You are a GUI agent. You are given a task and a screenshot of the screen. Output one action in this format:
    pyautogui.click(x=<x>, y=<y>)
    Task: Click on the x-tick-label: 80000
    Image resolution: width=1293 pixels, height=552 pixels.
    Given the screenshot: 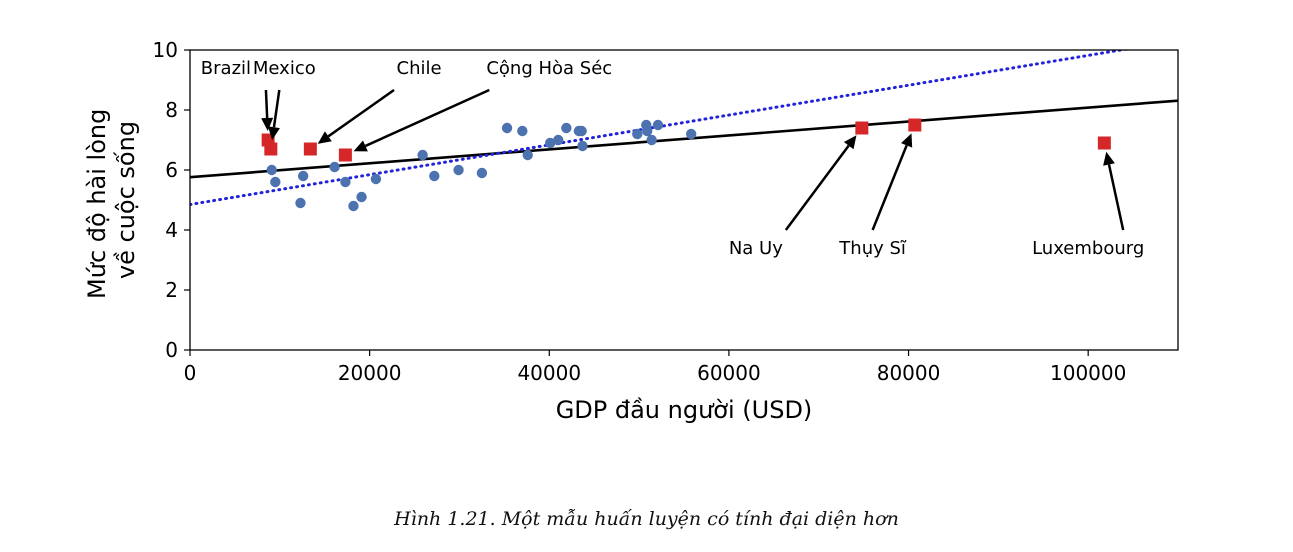 What is the action you would take?
    pyautogui.click(x=909, y=373)
    